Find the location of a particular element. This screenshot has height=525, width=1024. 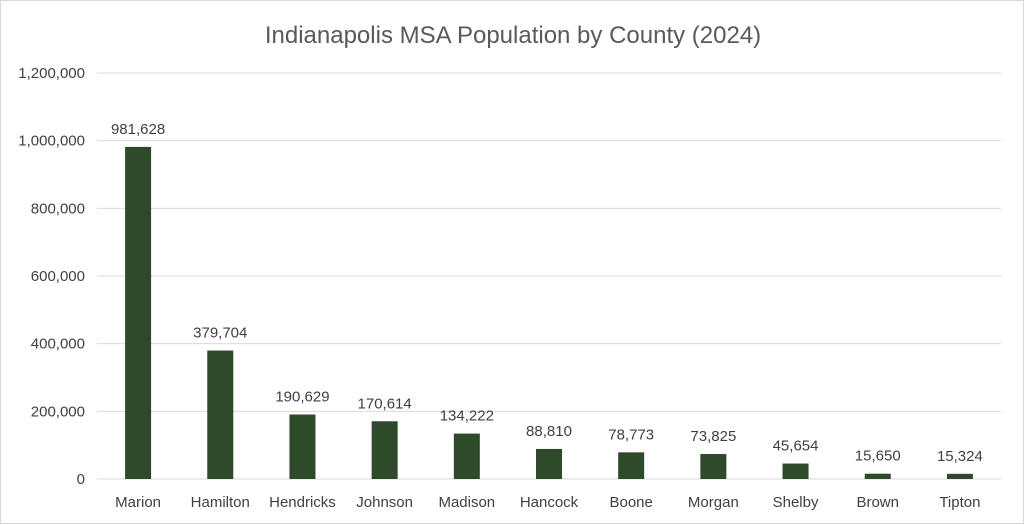

y-tick-label: 800,000 is located at coordinates (58, 208).